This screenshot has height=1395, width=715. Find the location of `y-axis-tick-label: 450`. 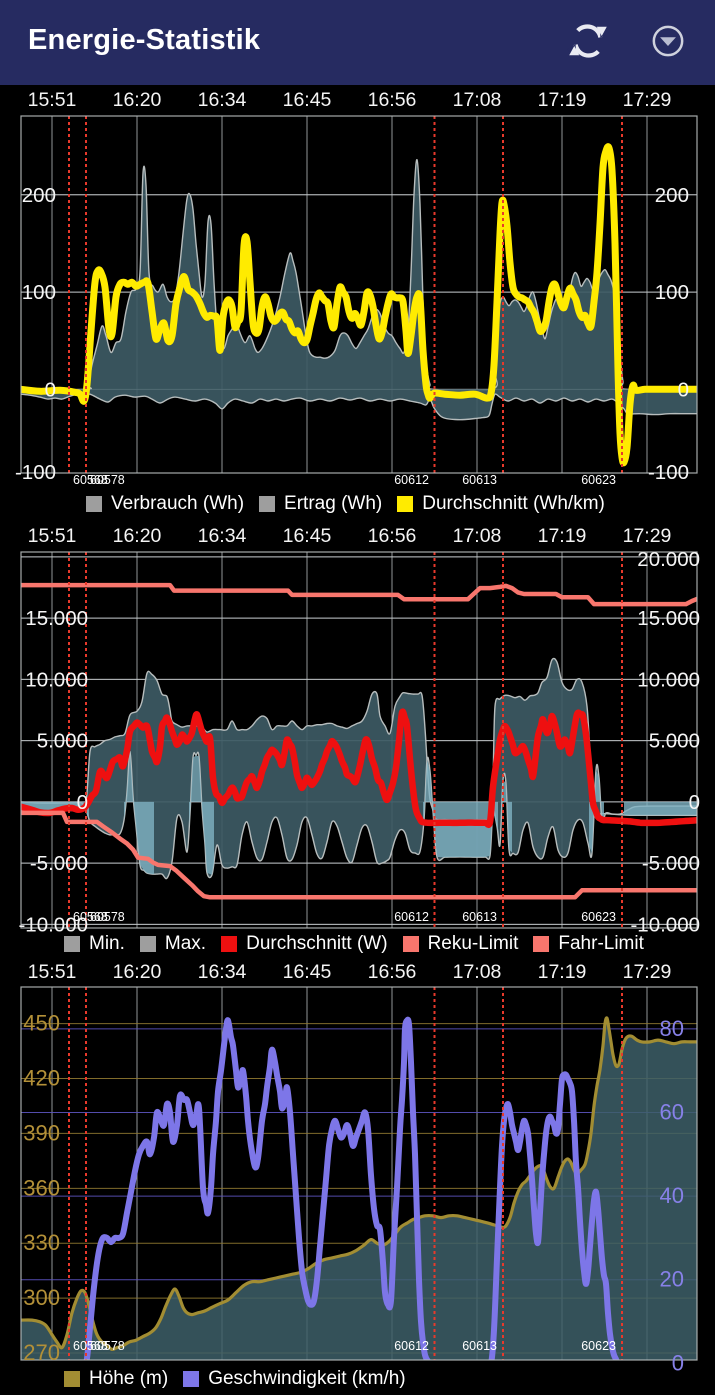

y-axis-tick-label: 450 is located at coordinates (41, 1023).